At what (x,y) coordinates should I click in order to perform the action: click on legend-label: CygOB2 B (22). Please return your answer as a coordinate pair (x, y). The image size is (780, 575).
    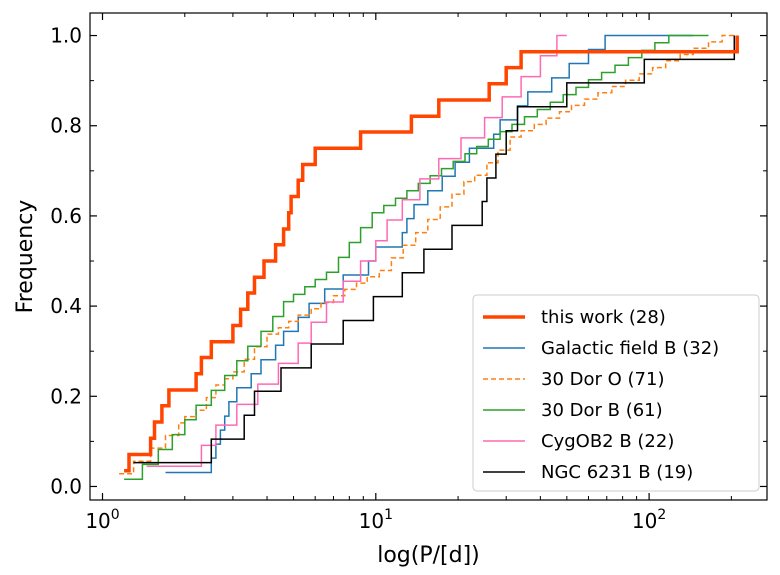
    Looking at the image, I should click on (607, 441).